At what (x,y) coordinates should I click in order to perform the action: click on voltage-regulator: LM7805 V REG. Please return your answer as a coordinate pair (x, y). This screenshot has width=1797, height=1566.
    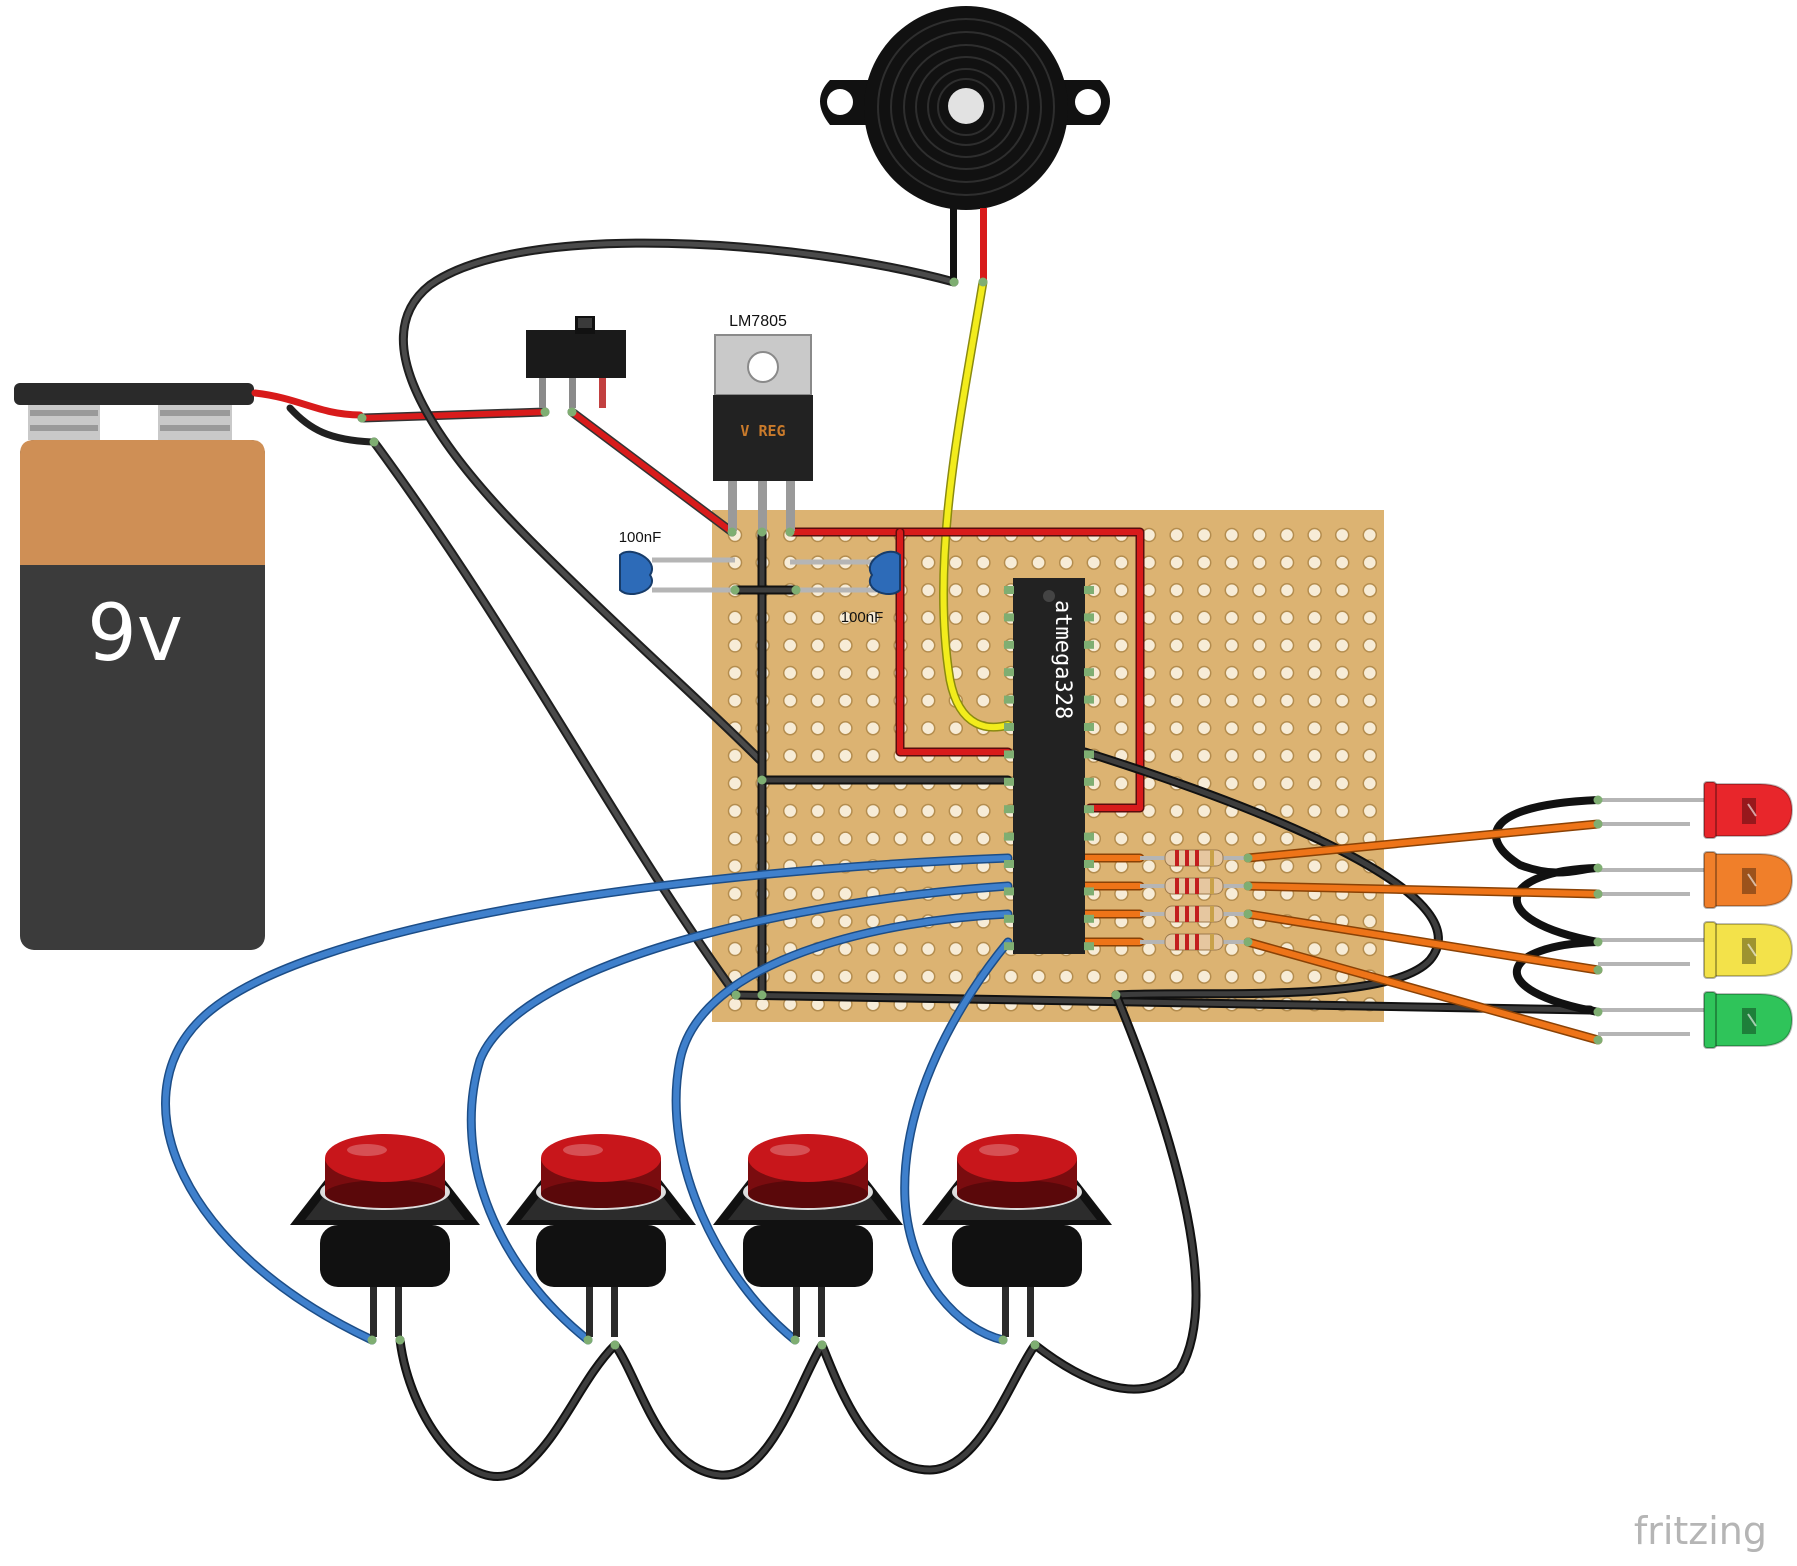
    Looking at the image, I should click on (763, 422).